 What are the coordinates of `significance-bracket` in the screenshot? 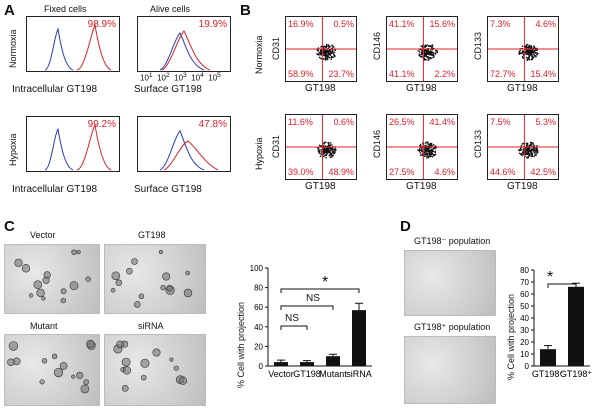 It's located at (307, 307).